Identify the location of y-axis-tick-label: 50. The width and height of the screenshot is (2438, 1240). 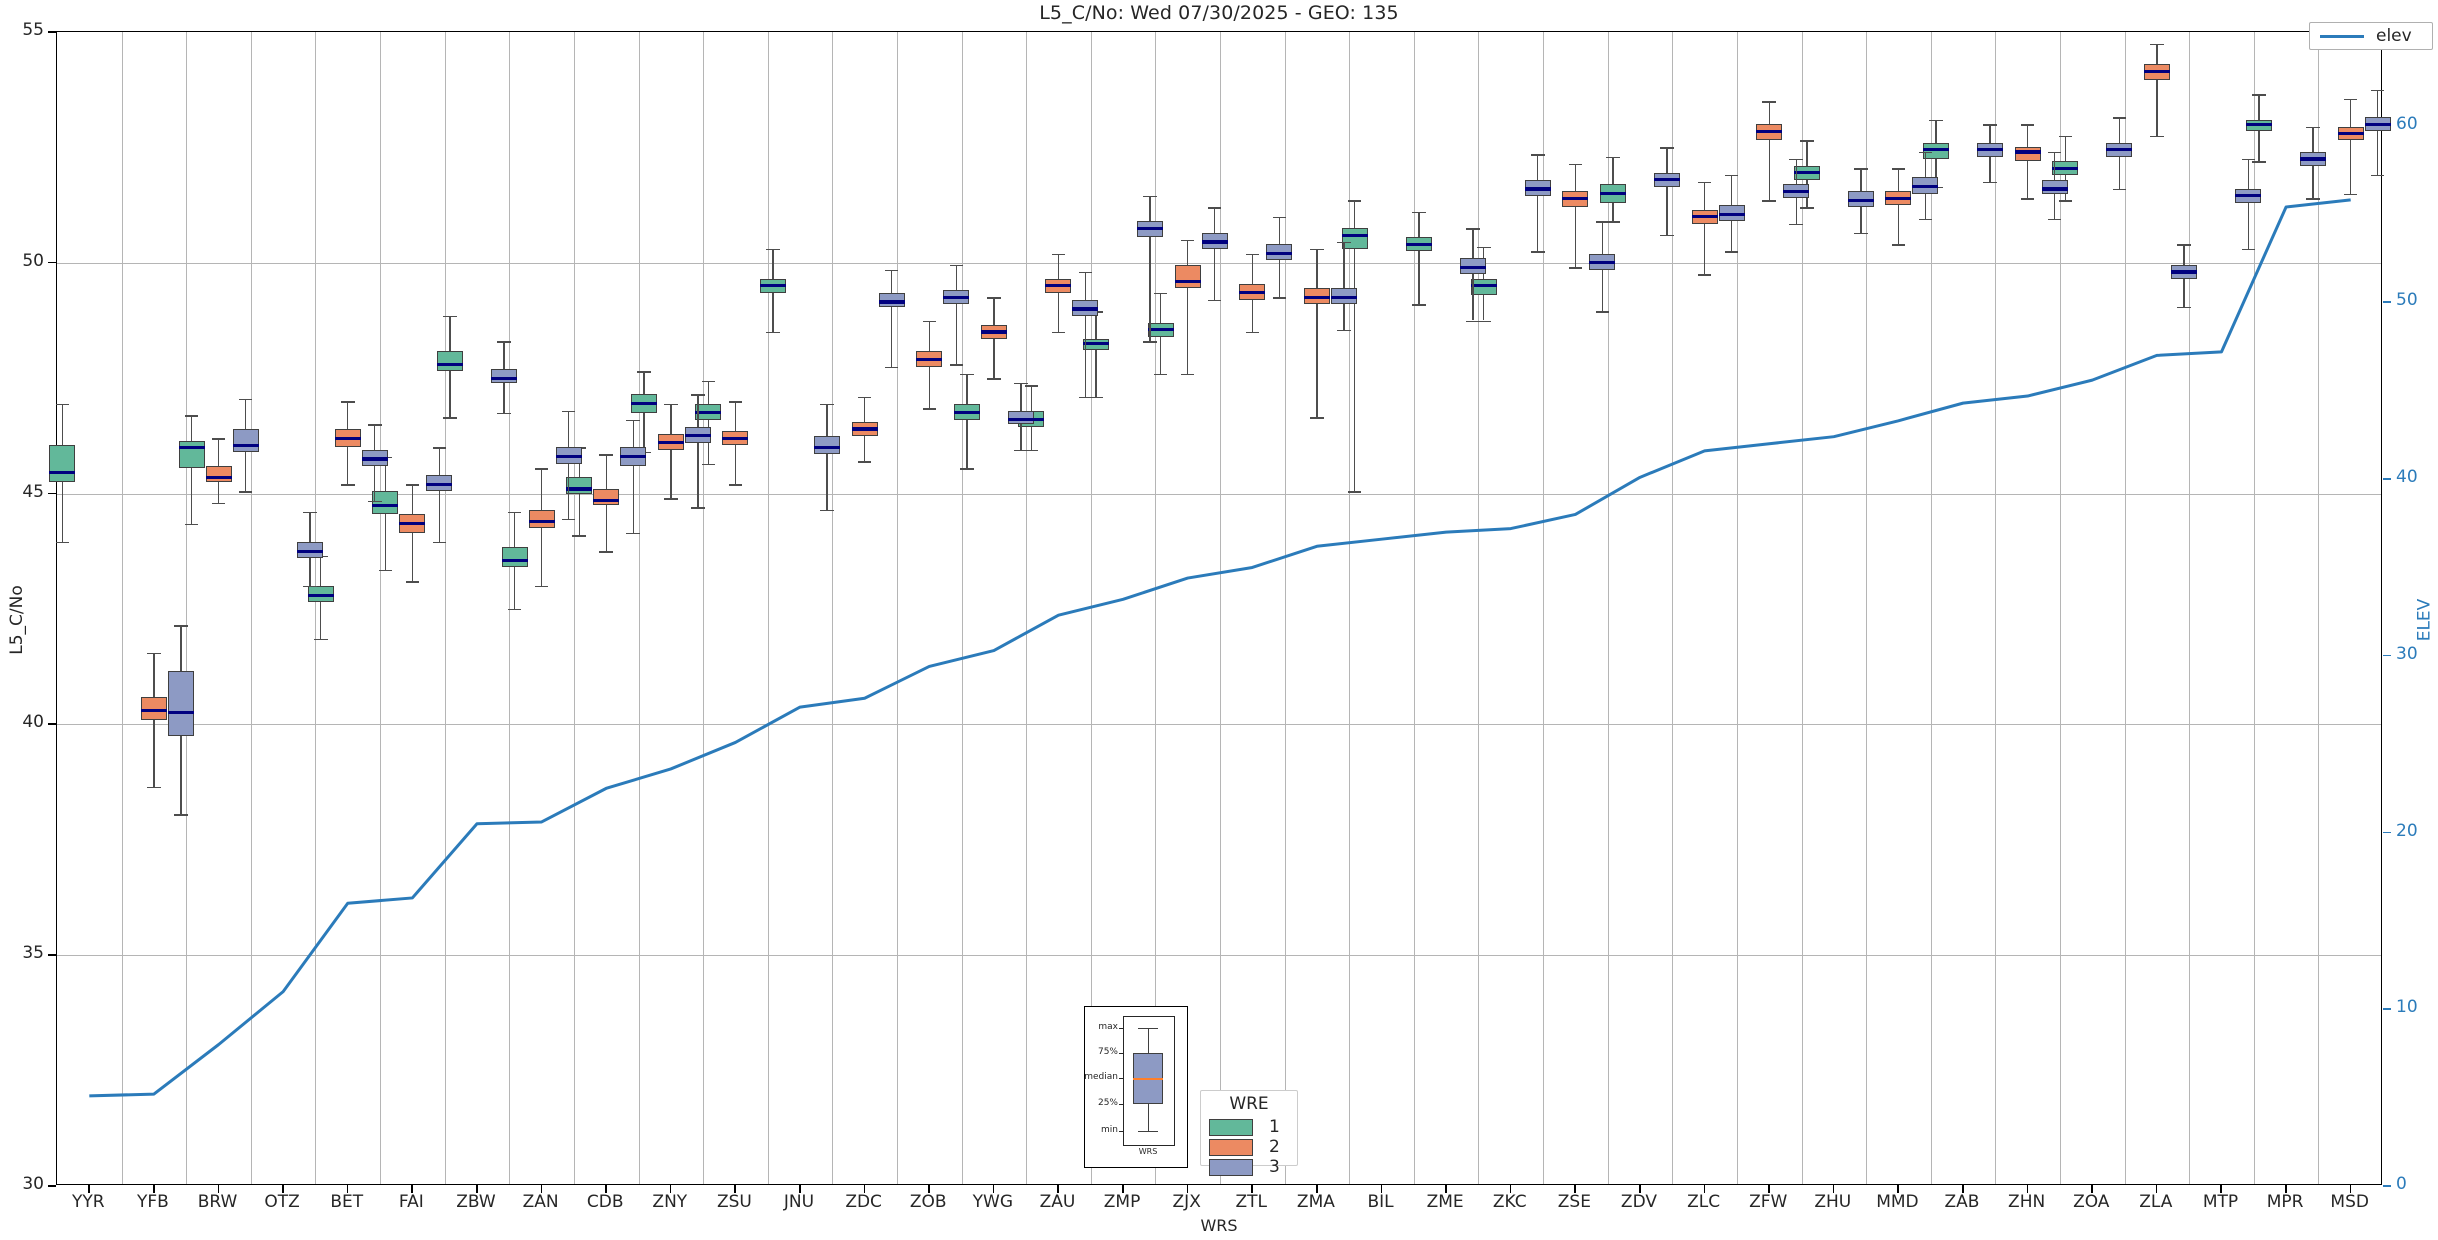
(33, 260).